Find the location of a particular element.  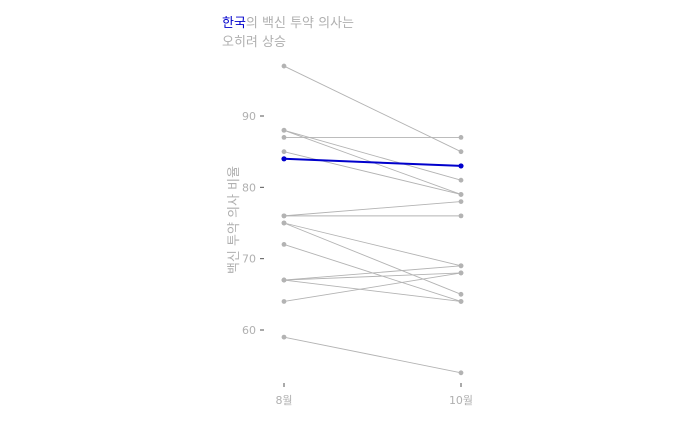

chart-title-line-2: 오히려 상승 is located at coordinates (254, 42).